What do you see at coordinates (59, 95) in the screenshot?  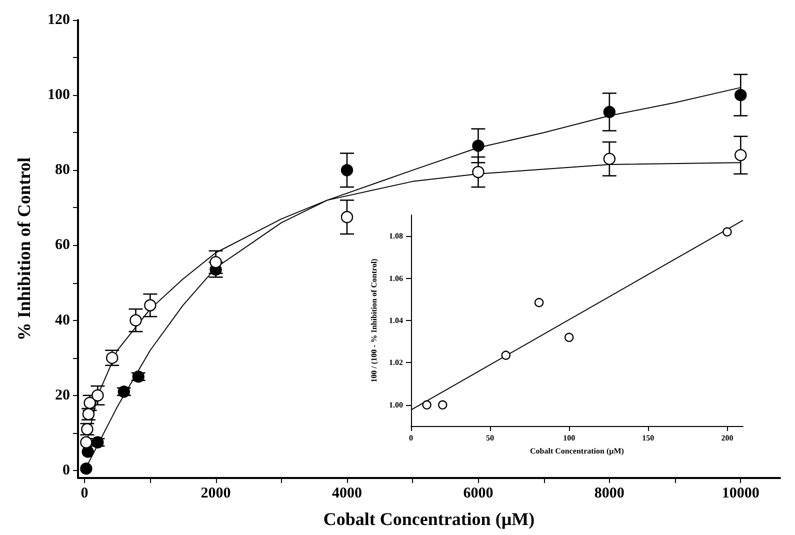 I see `y-tick-label: 100` at bounding box center [59, 95].